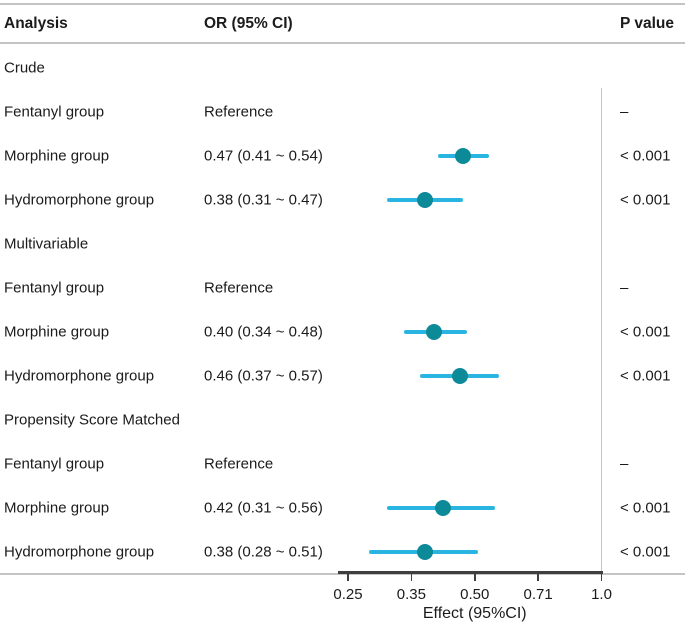  What do you see at coordinates (647, 23) in the screenshot?
I see `column-header-p-value: P value` at bounding box center [647, 23].